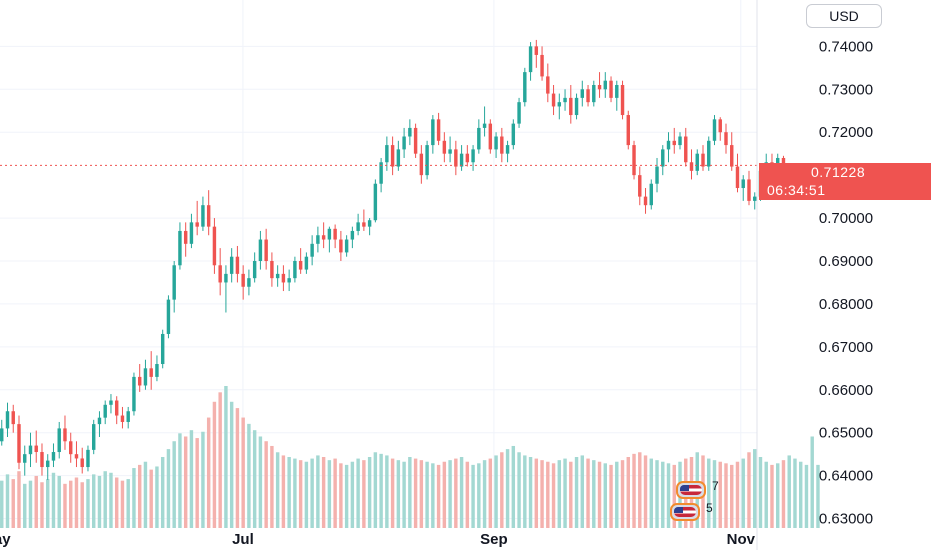 The width and height of the screenshot is (932, 555). I want to click on flag-union, so click(678, 510).